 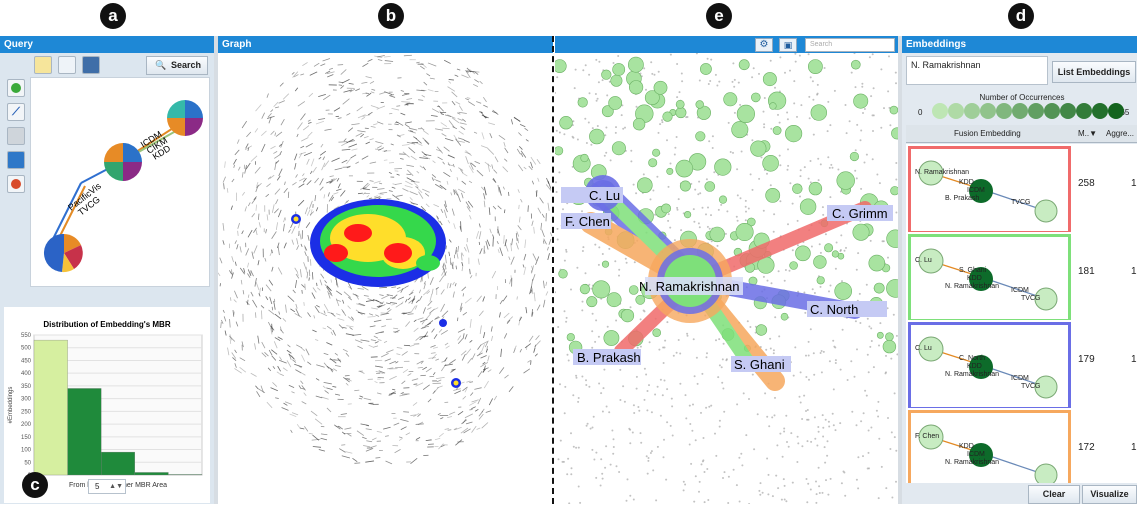 I want to click on y-tick-label: 550, so click(x=26, y=336).